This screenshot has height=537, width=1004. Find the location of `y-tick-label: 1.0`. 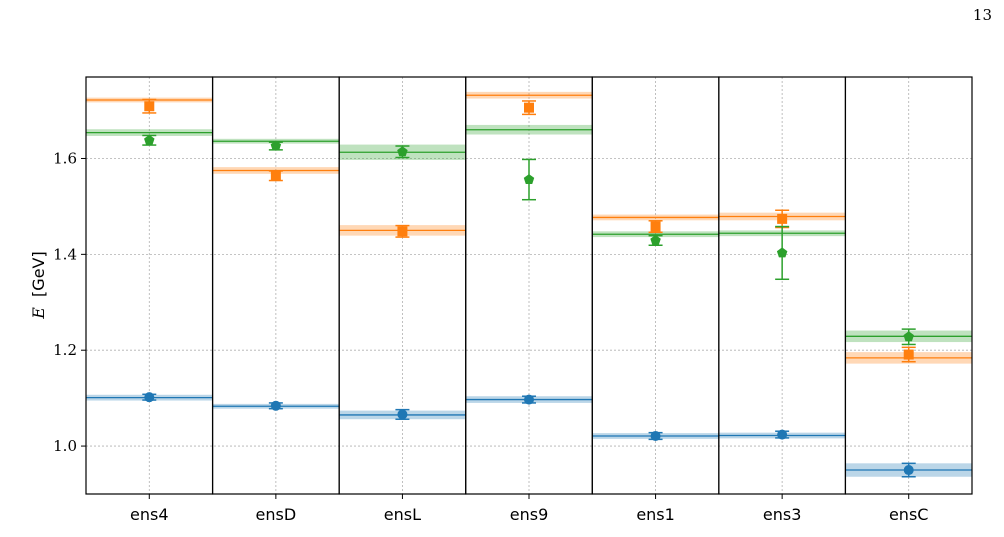

y-tick-label: 1.0 is located at coordinates (65, 446).